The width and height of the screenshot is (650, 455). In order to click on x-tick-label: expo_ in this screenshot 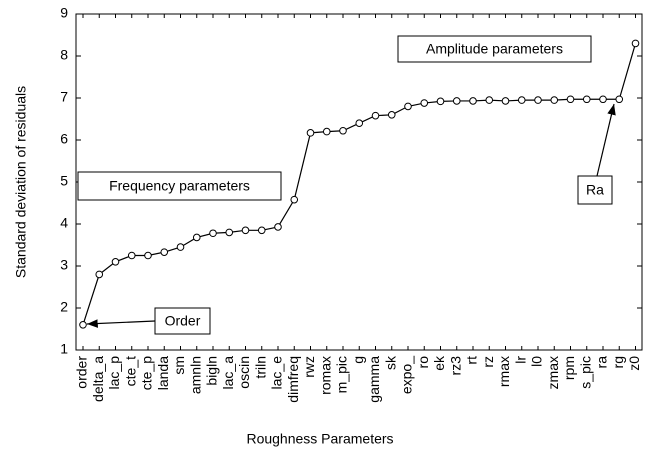, I will do `click(407, 375)`.